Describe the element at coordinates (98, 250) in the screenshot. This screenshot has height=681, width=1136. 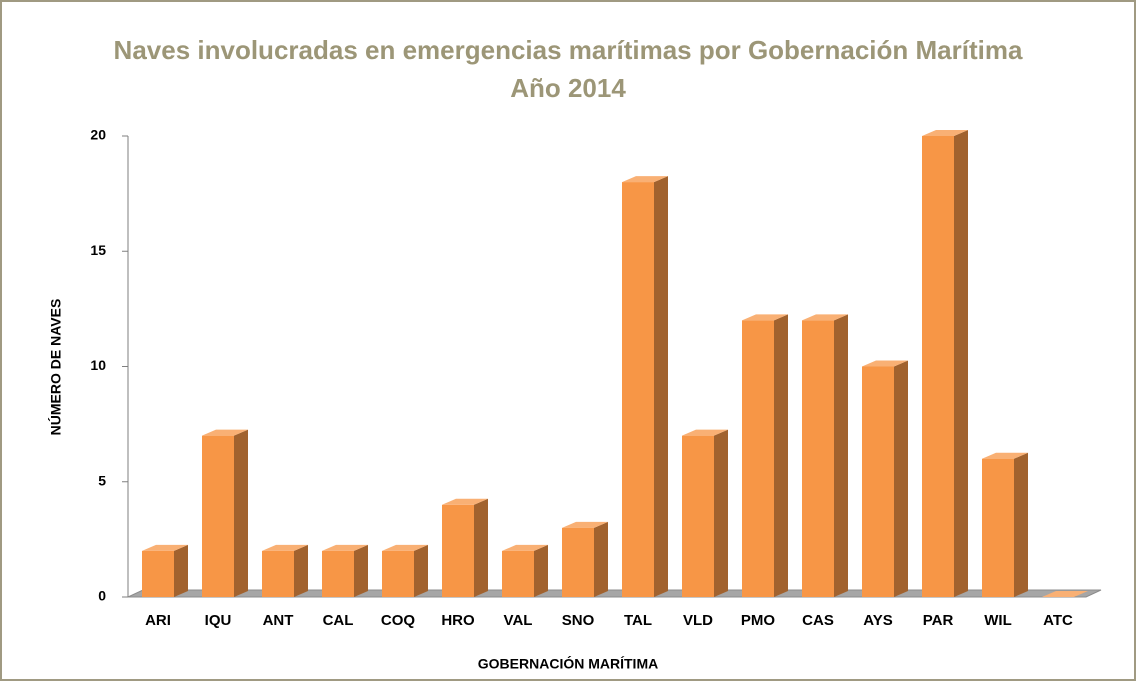
I see `y-tick-label: 15` at that location.